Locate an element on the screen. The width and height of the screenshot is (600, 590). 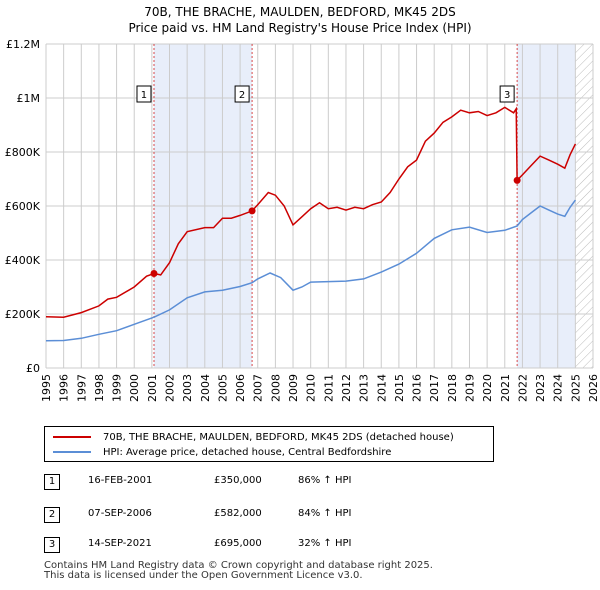
y-tick-label: £400K is located at coordinates (23, 260).